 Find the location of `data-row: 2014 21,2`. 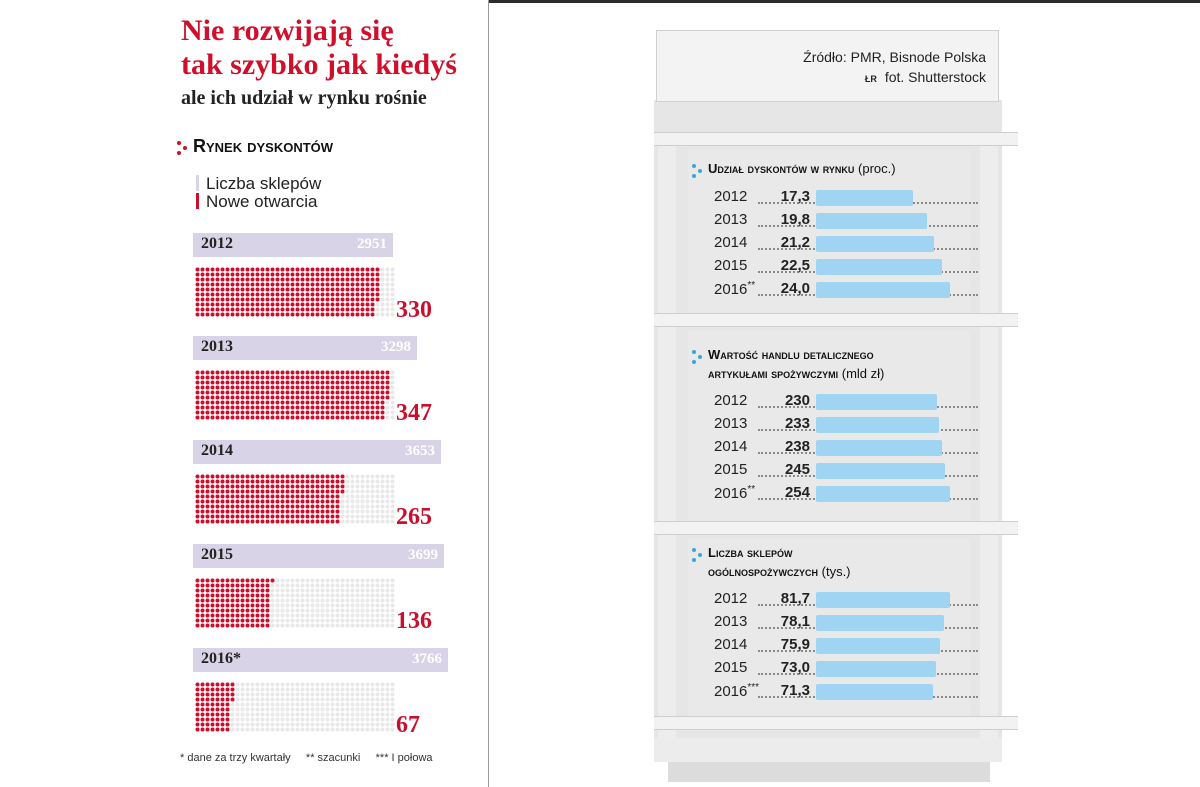

data-row: 2014 21,2 is located at coordinates (846, 243).